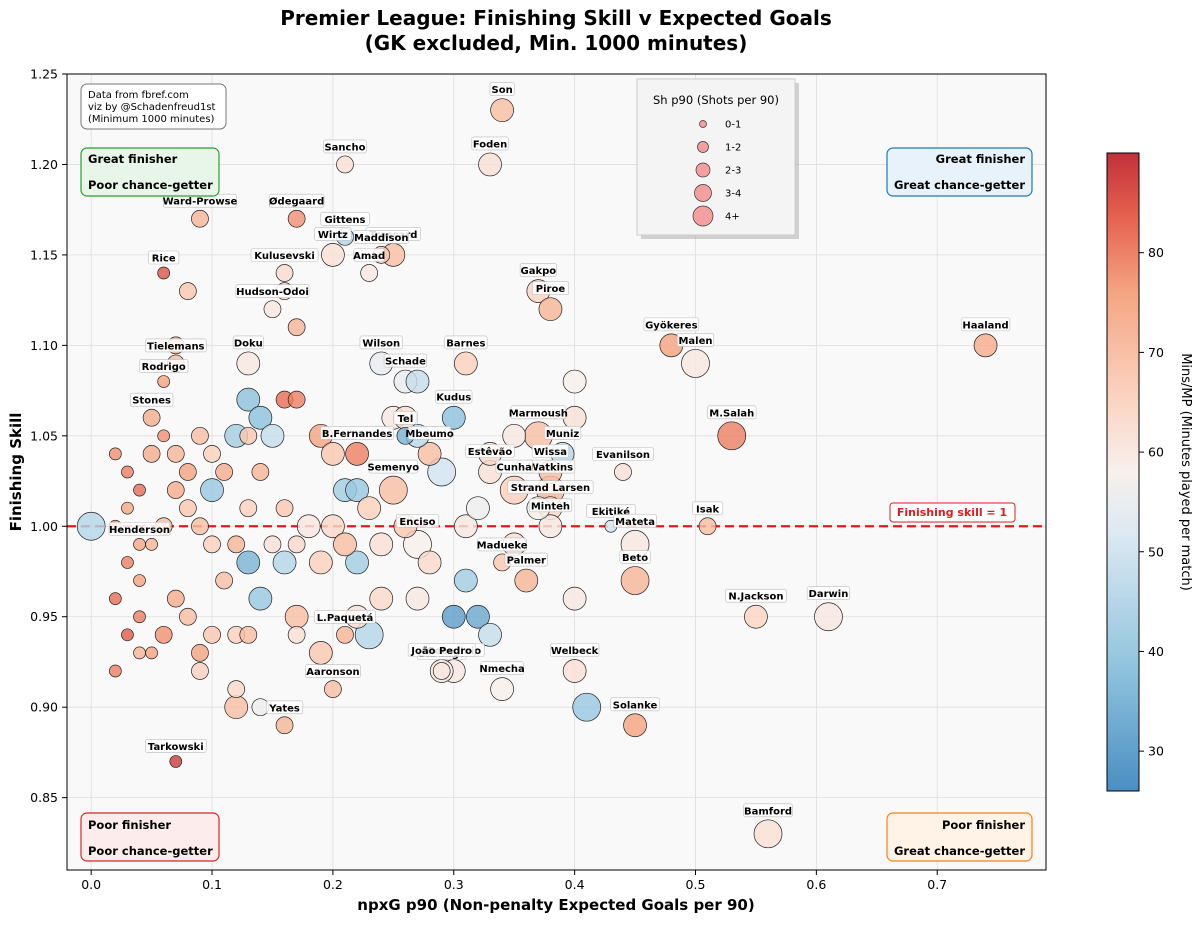 The height and width of the screenshot is (927, 1200). What do you see at coordinates (44, 345) in the screenshot?
I see `y-tick-label: 1.10` at bounding box center [44, 345].